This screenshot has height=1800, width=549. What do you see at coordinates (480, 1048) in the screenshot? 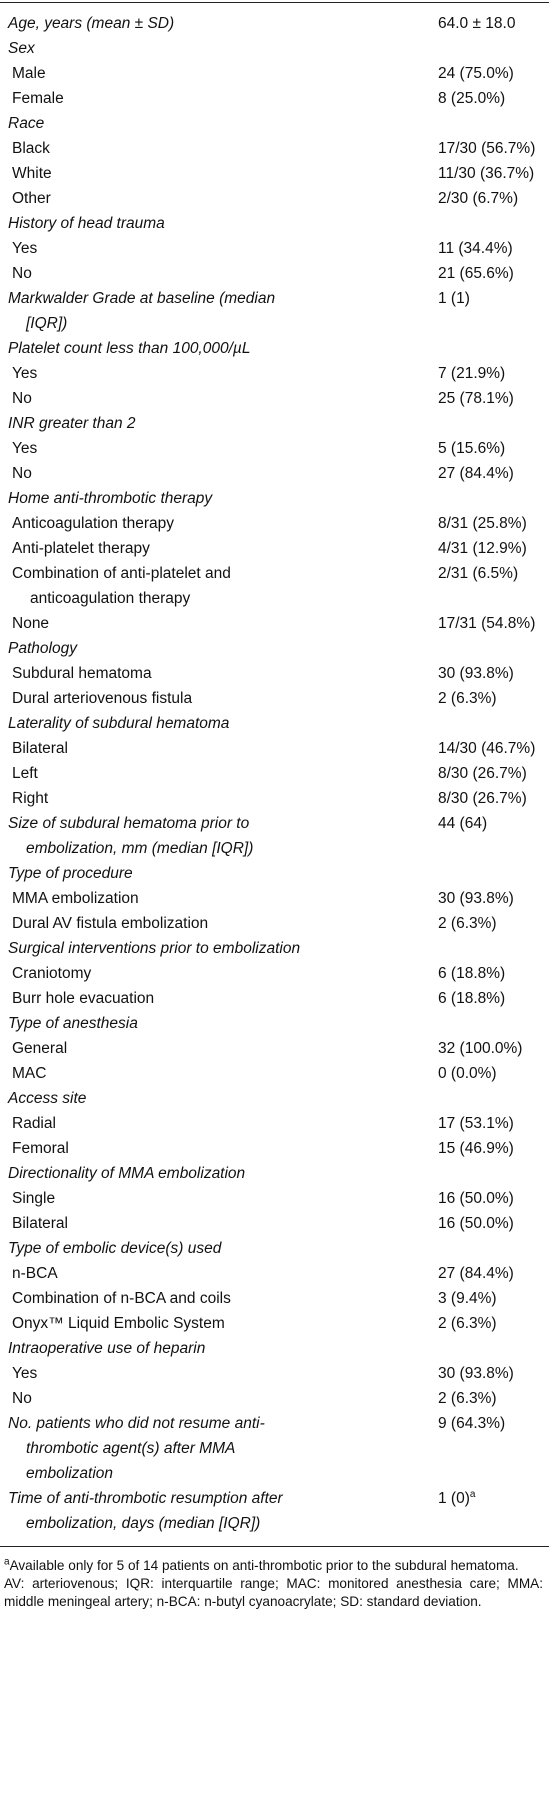
I see `item-value: 32 (100.0%)` at bounding box center [480, 1048].